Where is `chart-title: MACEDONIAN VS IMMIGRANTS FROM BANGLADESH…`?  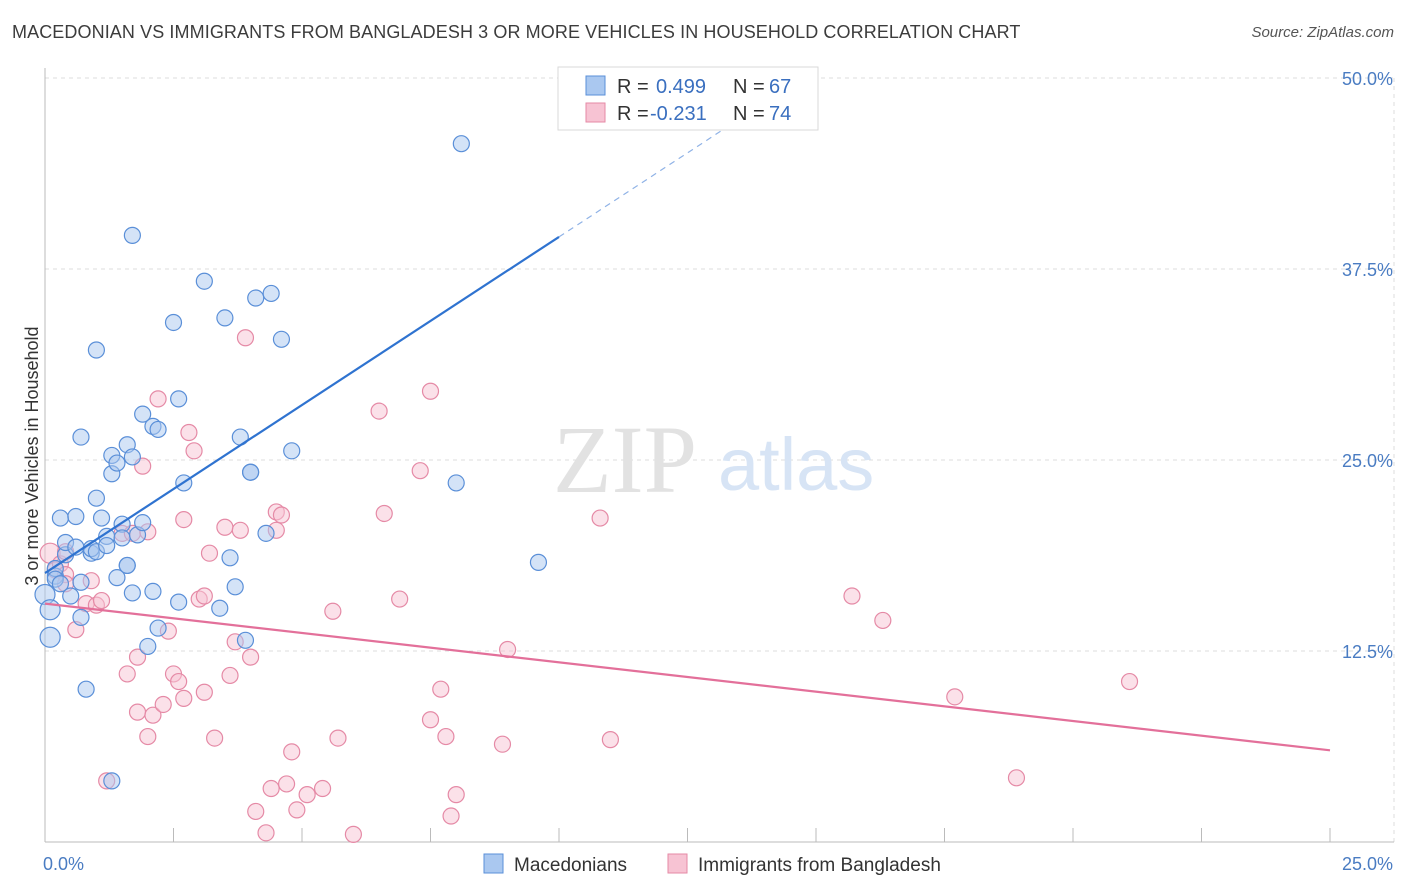 chart-title: MACEDONIAN VS IMMIGRANTS FROM BANGLADESH… is located at coordinates (516, 32).